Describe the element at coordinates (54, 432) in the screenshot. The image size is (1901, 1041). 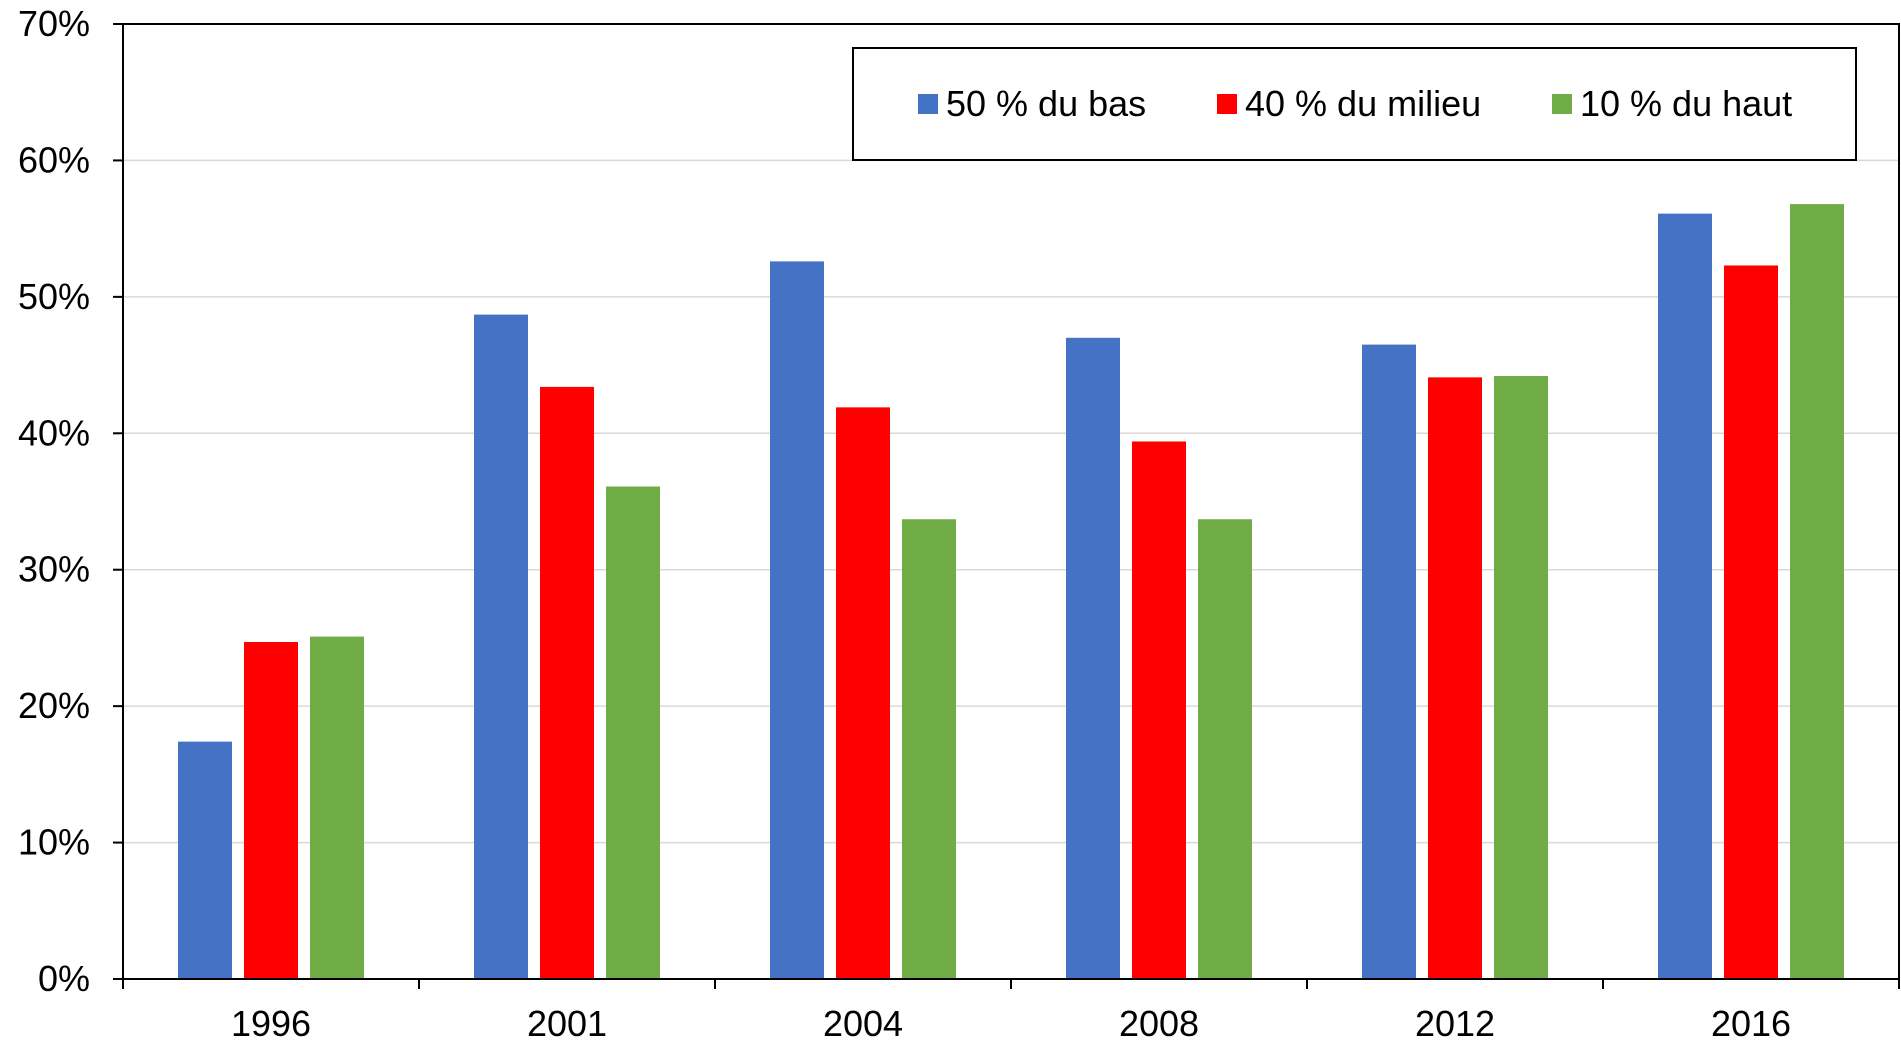
I see `y-tick-label: 40%` at that location.